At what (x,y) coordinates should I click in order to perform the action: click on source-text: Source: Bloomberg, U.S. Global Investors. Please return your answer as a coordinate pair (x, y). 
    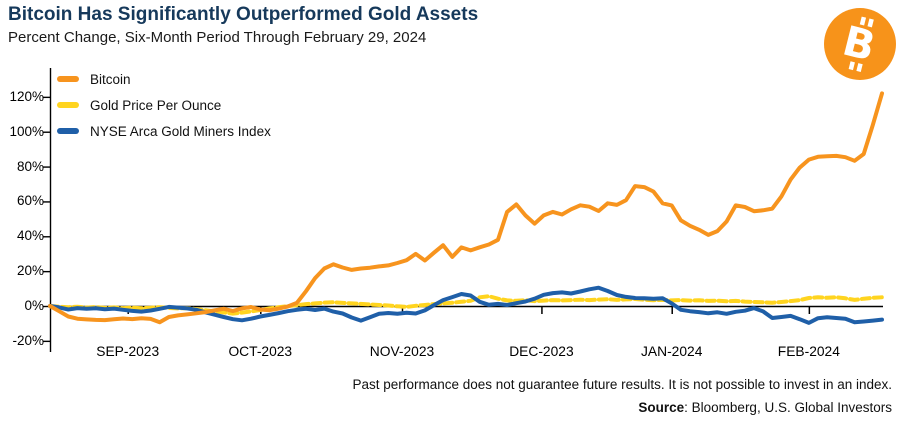
    Looking at the image, I should click on (765, 407).